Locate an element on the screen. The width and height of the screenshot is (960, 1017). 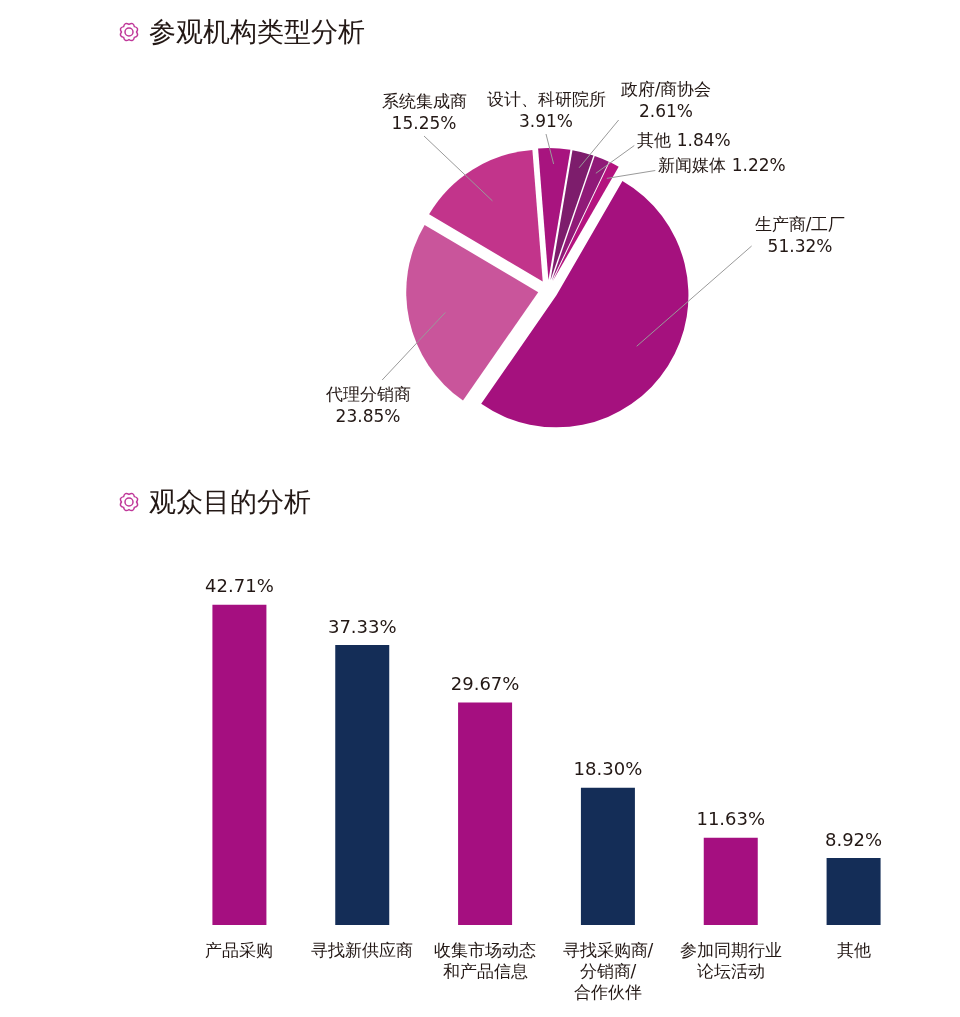
data-label: 3.91% is located at coordinates (546, 121).